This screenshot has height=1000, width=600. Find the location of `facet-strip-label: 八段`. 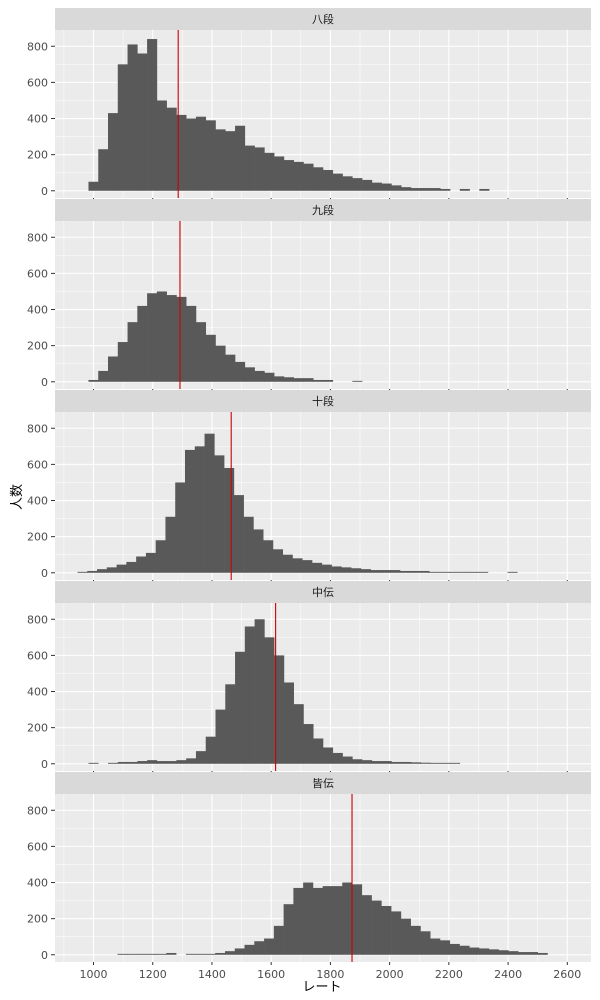

facet-strip-label: 八段 is located at coordinates (323, 19).